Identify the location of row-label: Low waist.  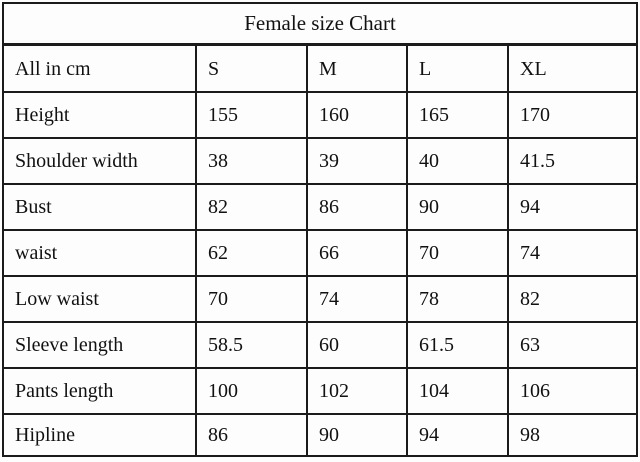
(99, 299).